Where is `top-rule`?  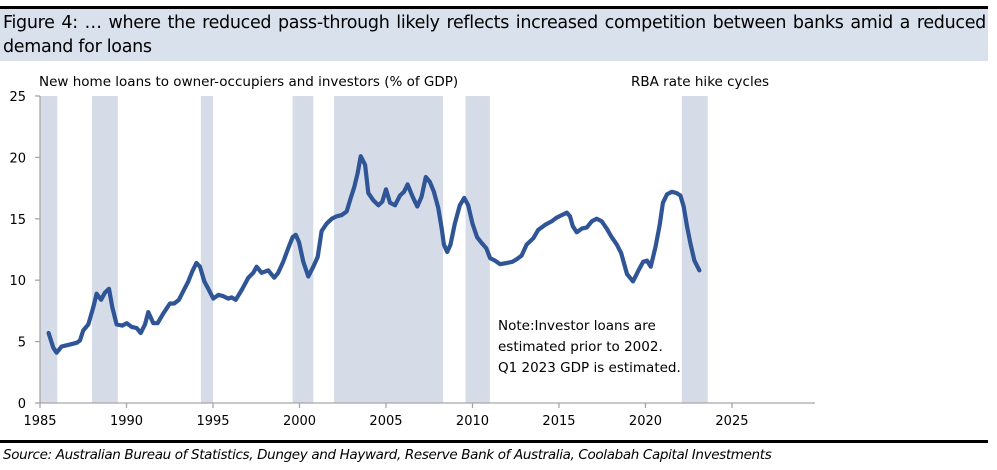 top-rule is located at coordinates (494, 7).